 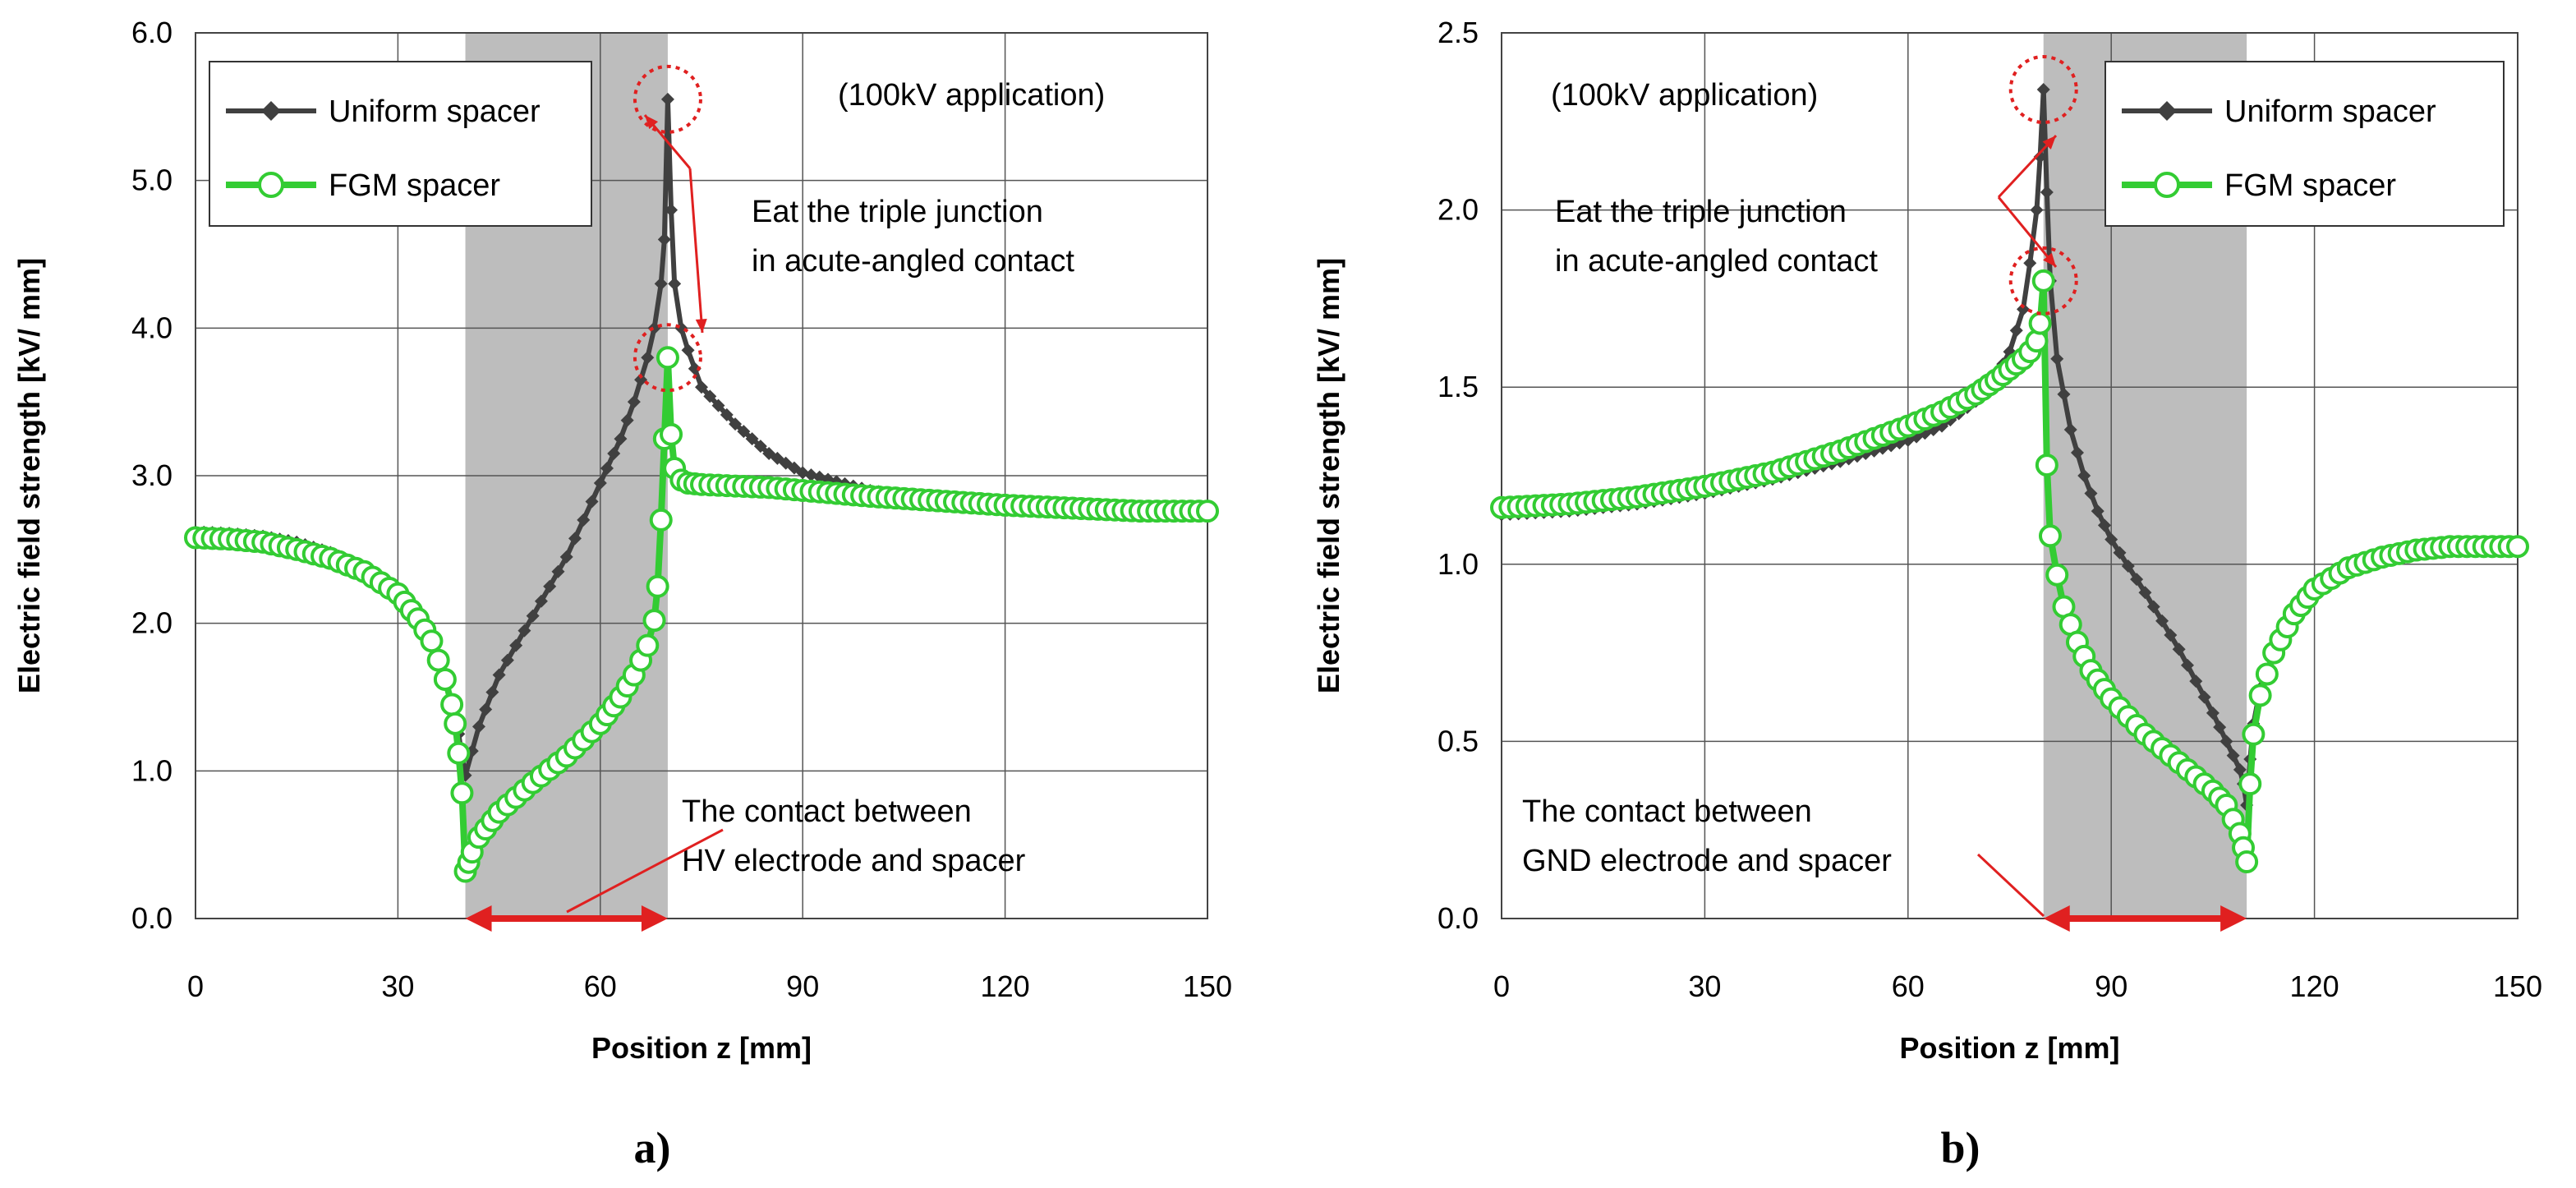 What do you see at coordinates (600, 986) in the screenshot?
I see `x-tick-label: 60` at bounding box center [600, 986].